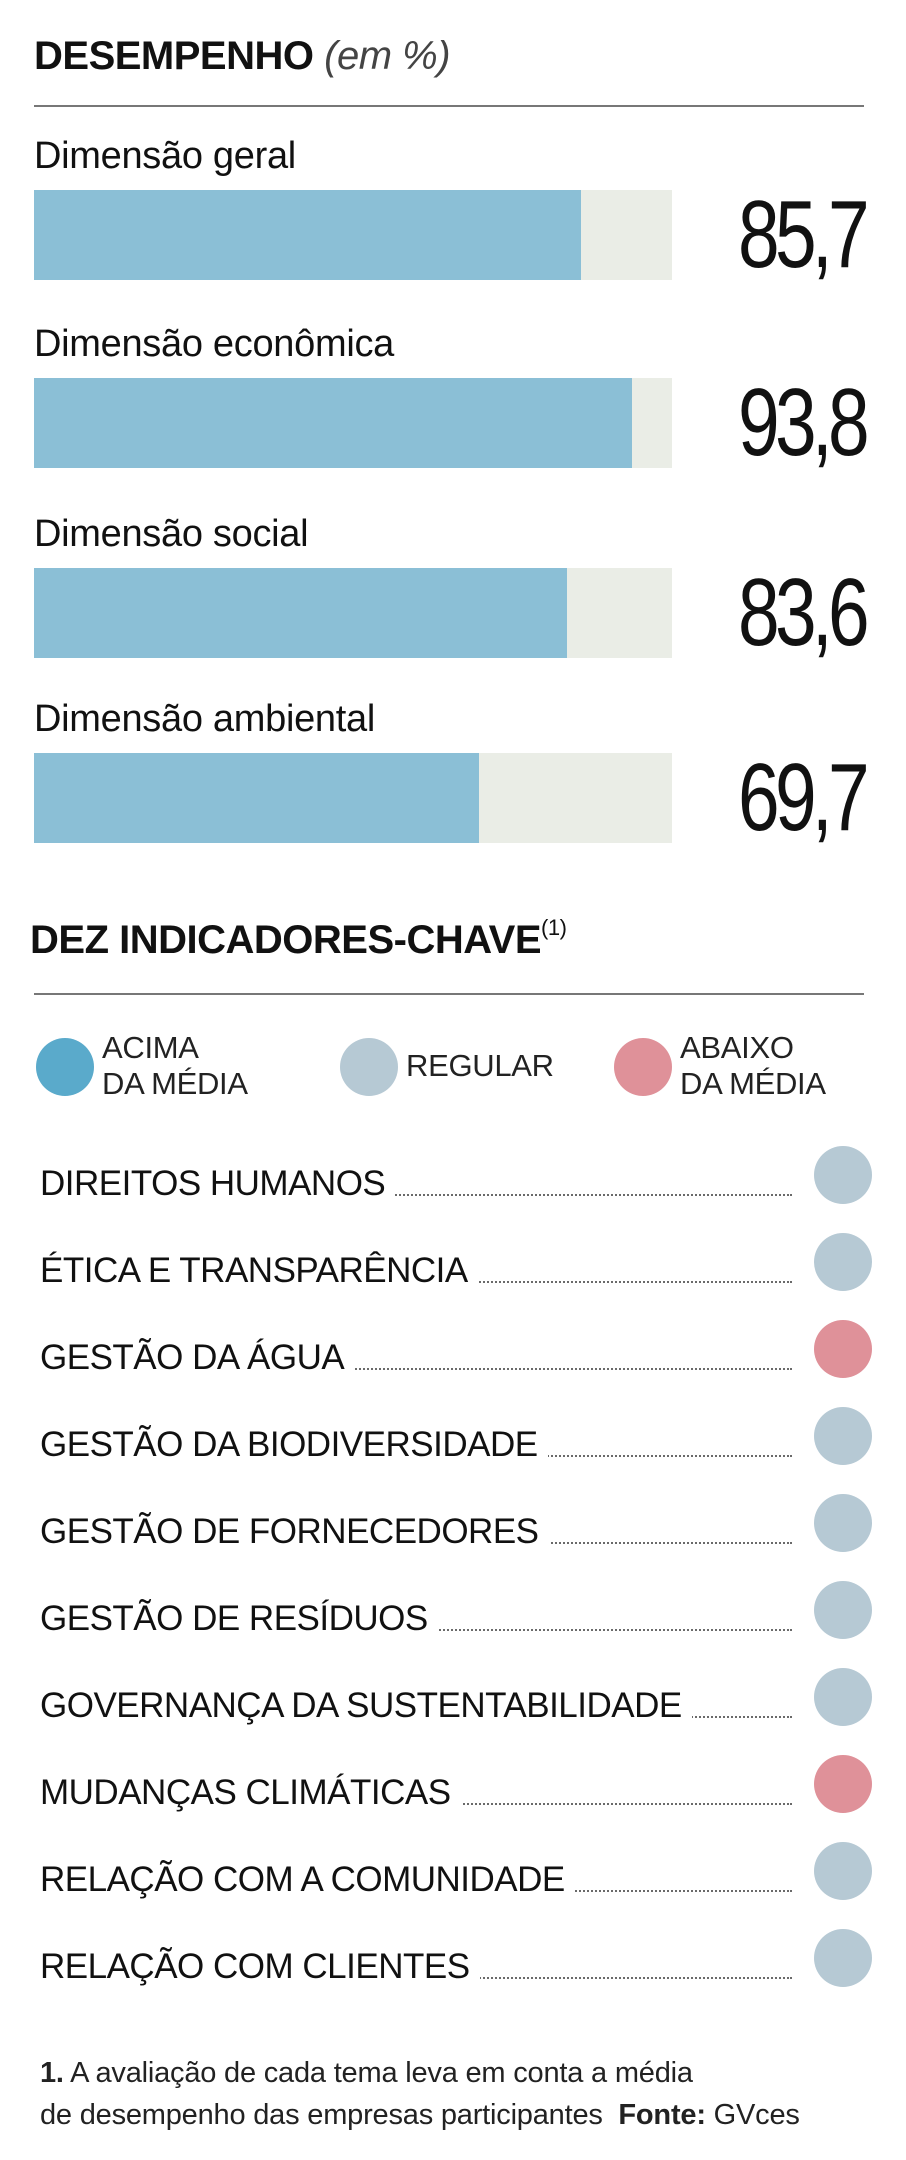  I want to click on indicator-row: MUDANÇAS CLIMÁTICAS, so click(456, 1787).